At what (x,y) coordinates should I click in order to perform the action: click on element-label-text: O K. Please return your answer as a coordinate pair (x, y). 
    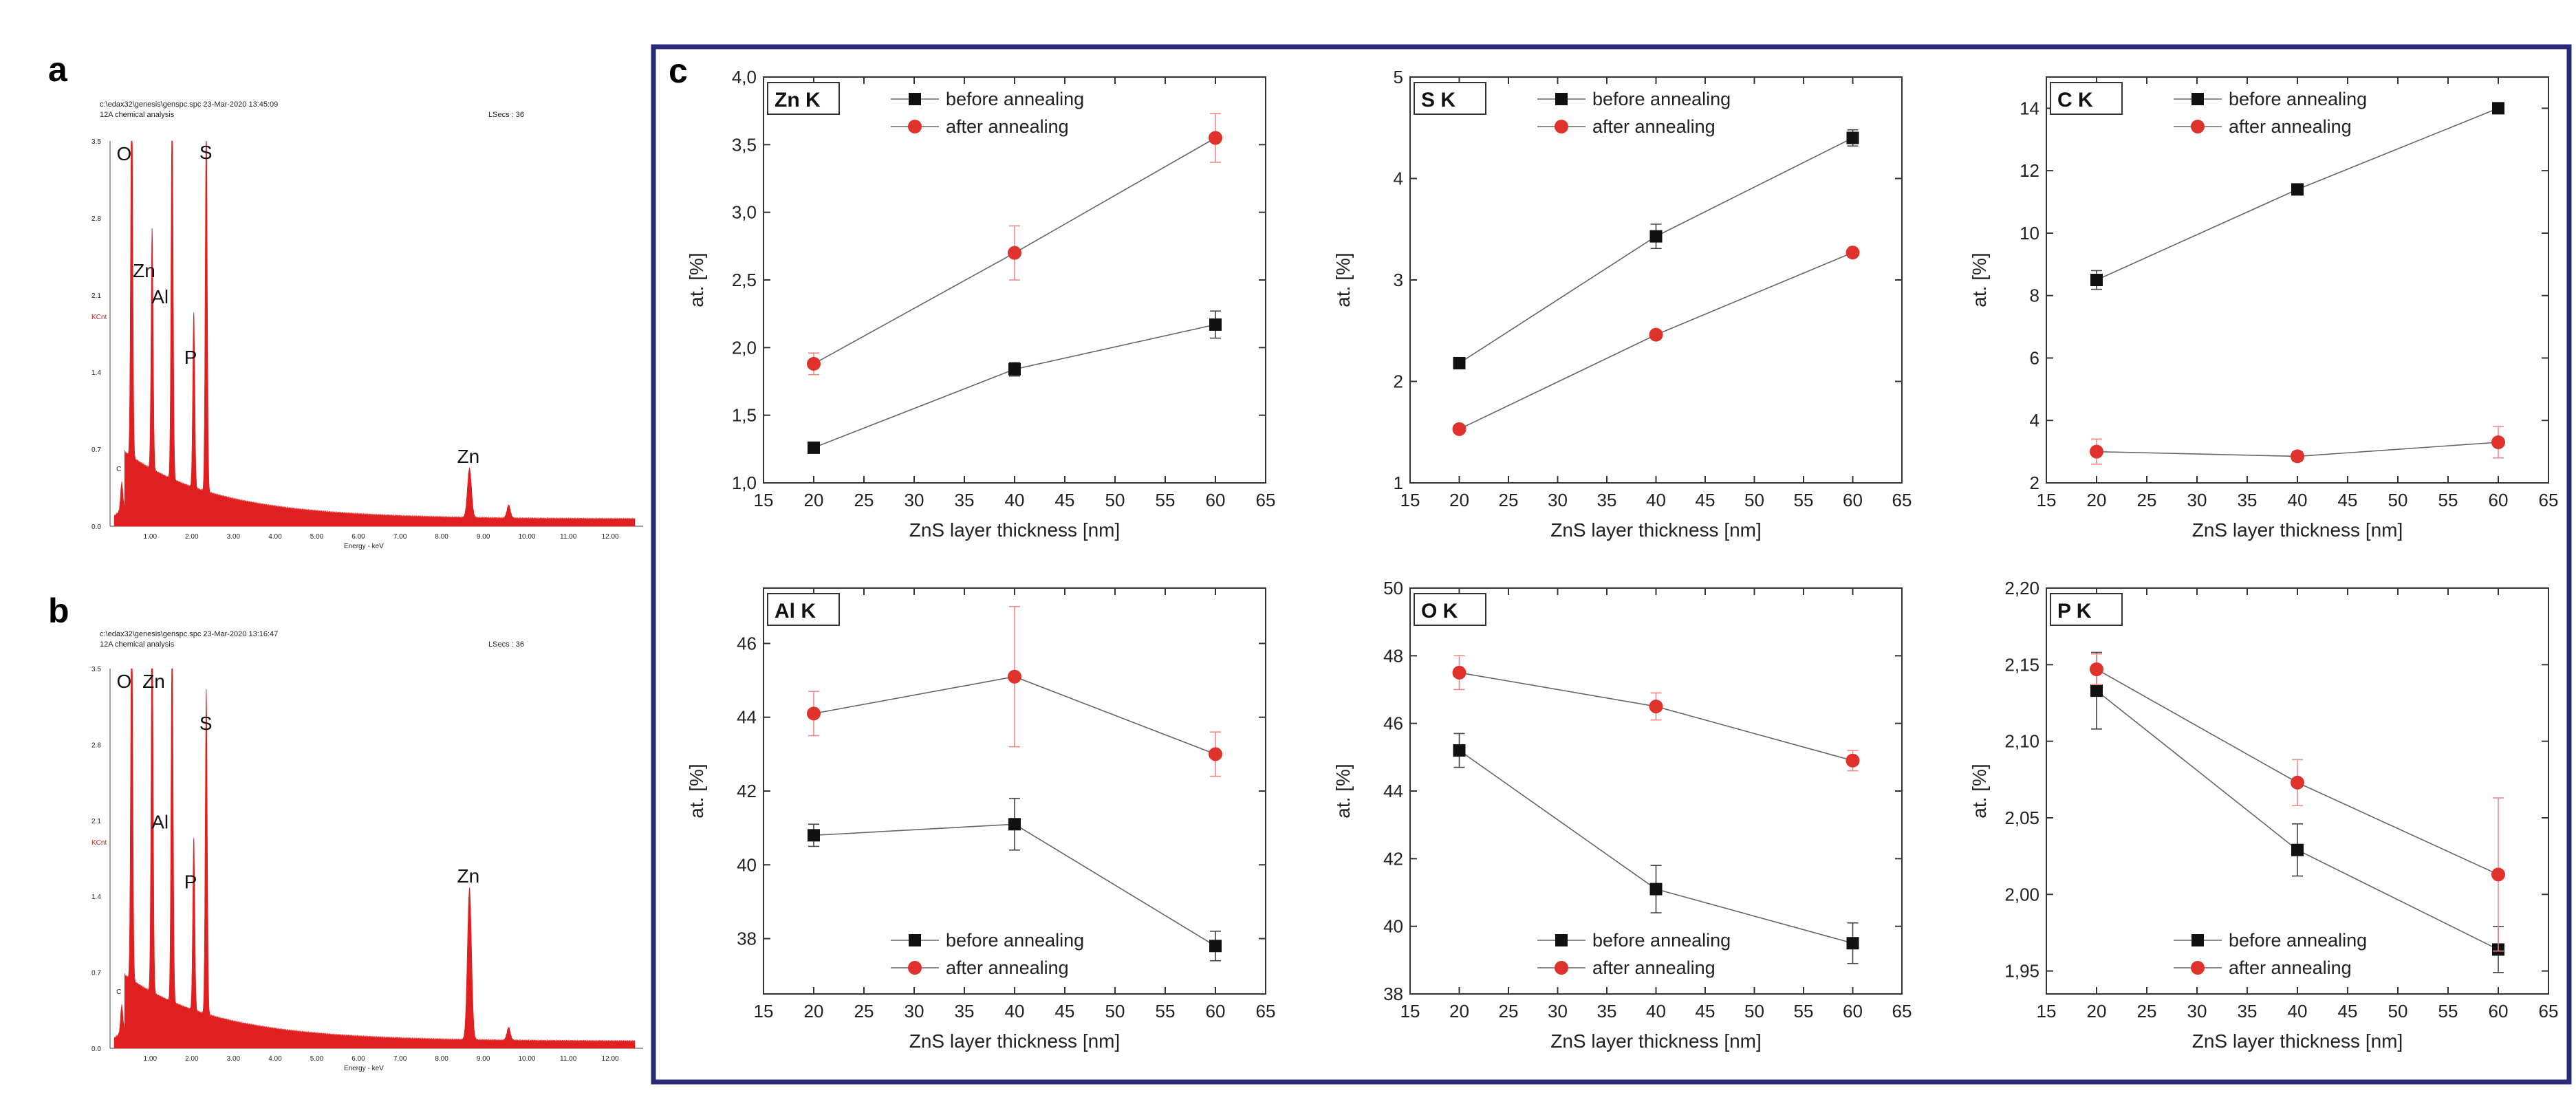
    Looking at the image, I should click on (1439, 611).